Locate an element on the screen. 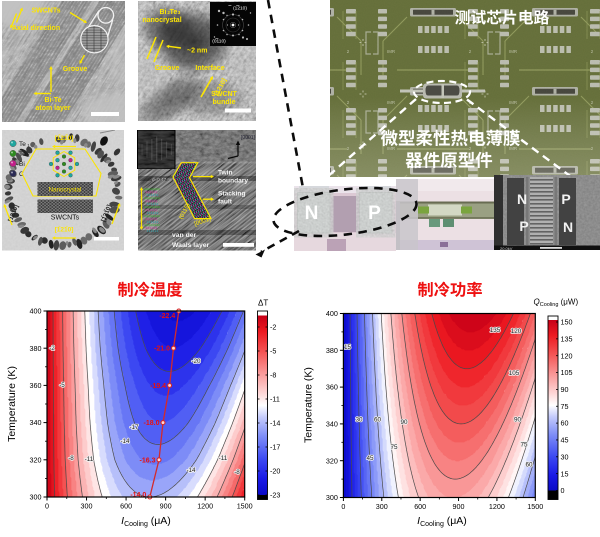 Image resolution: width=600 pixels, height=537 pixels. svg-text: Nanocrystal is located at coordinates (65, 190).